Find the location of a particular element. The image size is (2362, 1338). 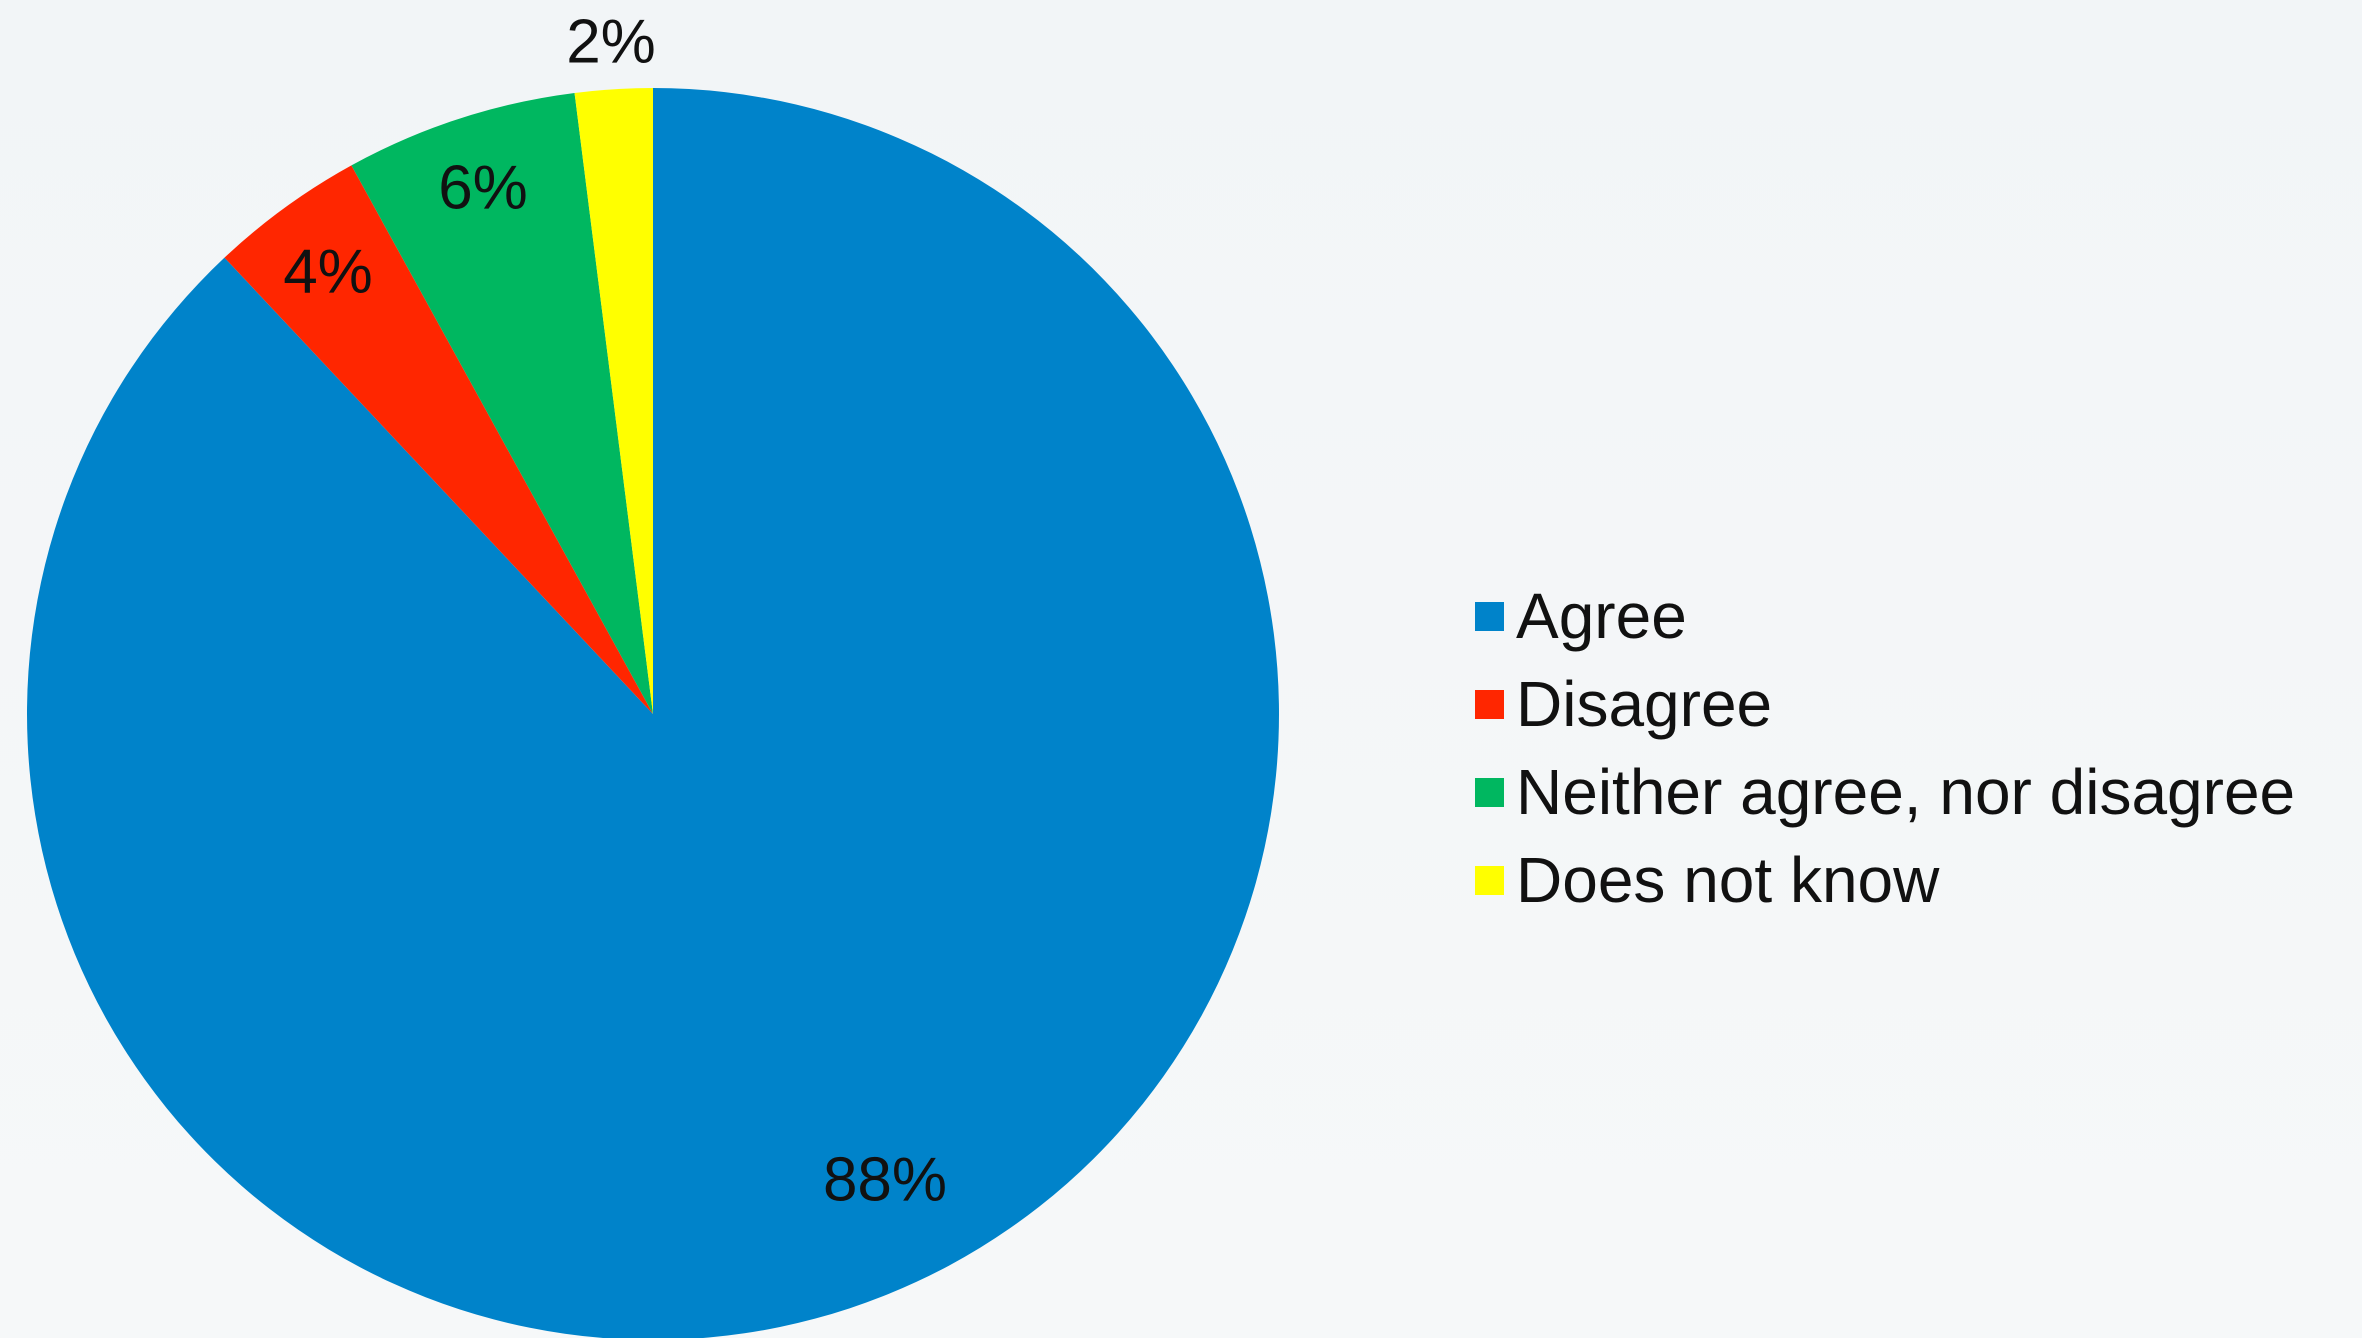

legend-item: Neither agree, nor disagree is located at coordinates (1885, 792).